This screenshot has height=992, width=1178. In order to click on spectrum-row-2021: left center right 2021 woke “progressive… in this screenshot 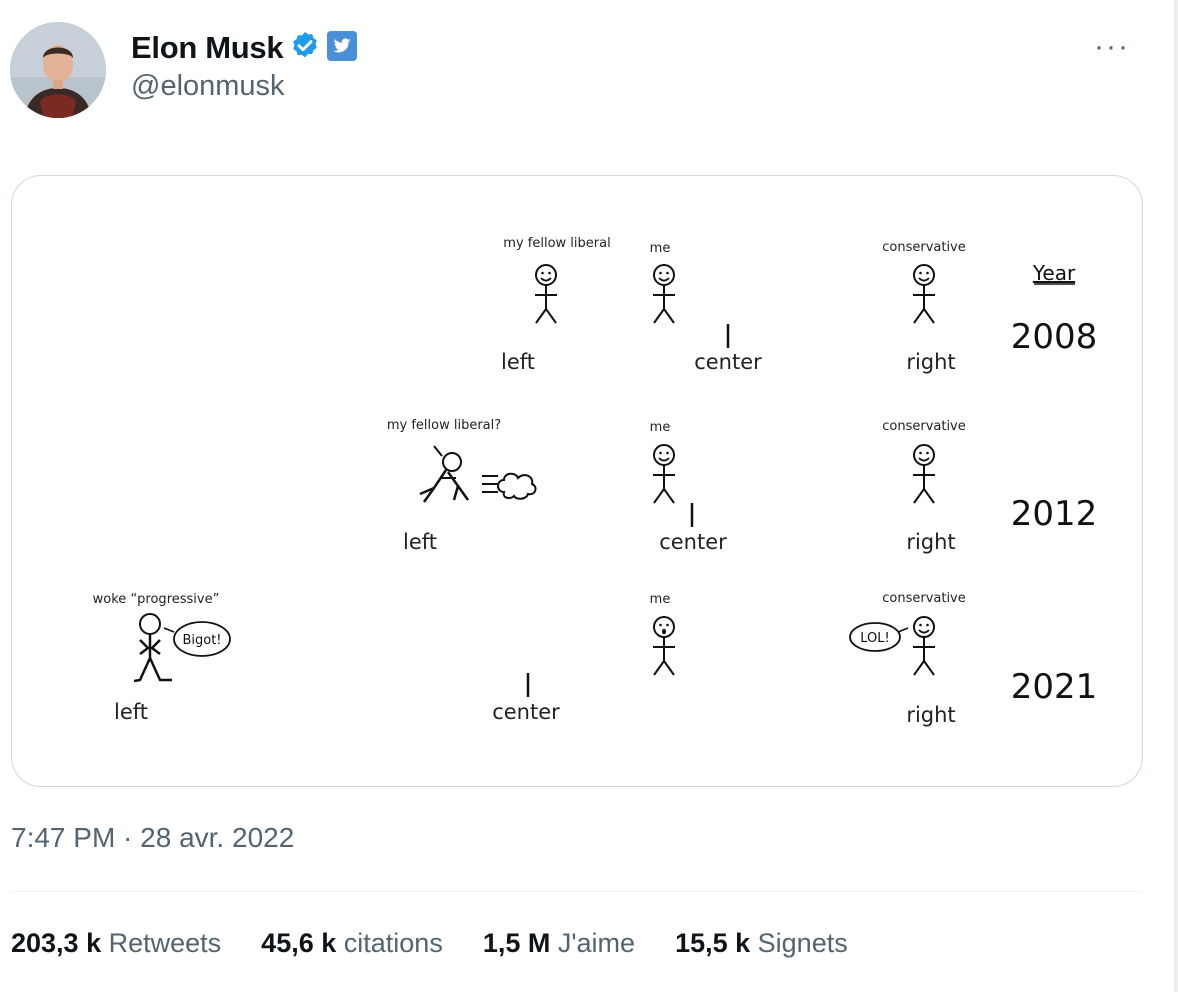, I will do `click(595, 659)`.